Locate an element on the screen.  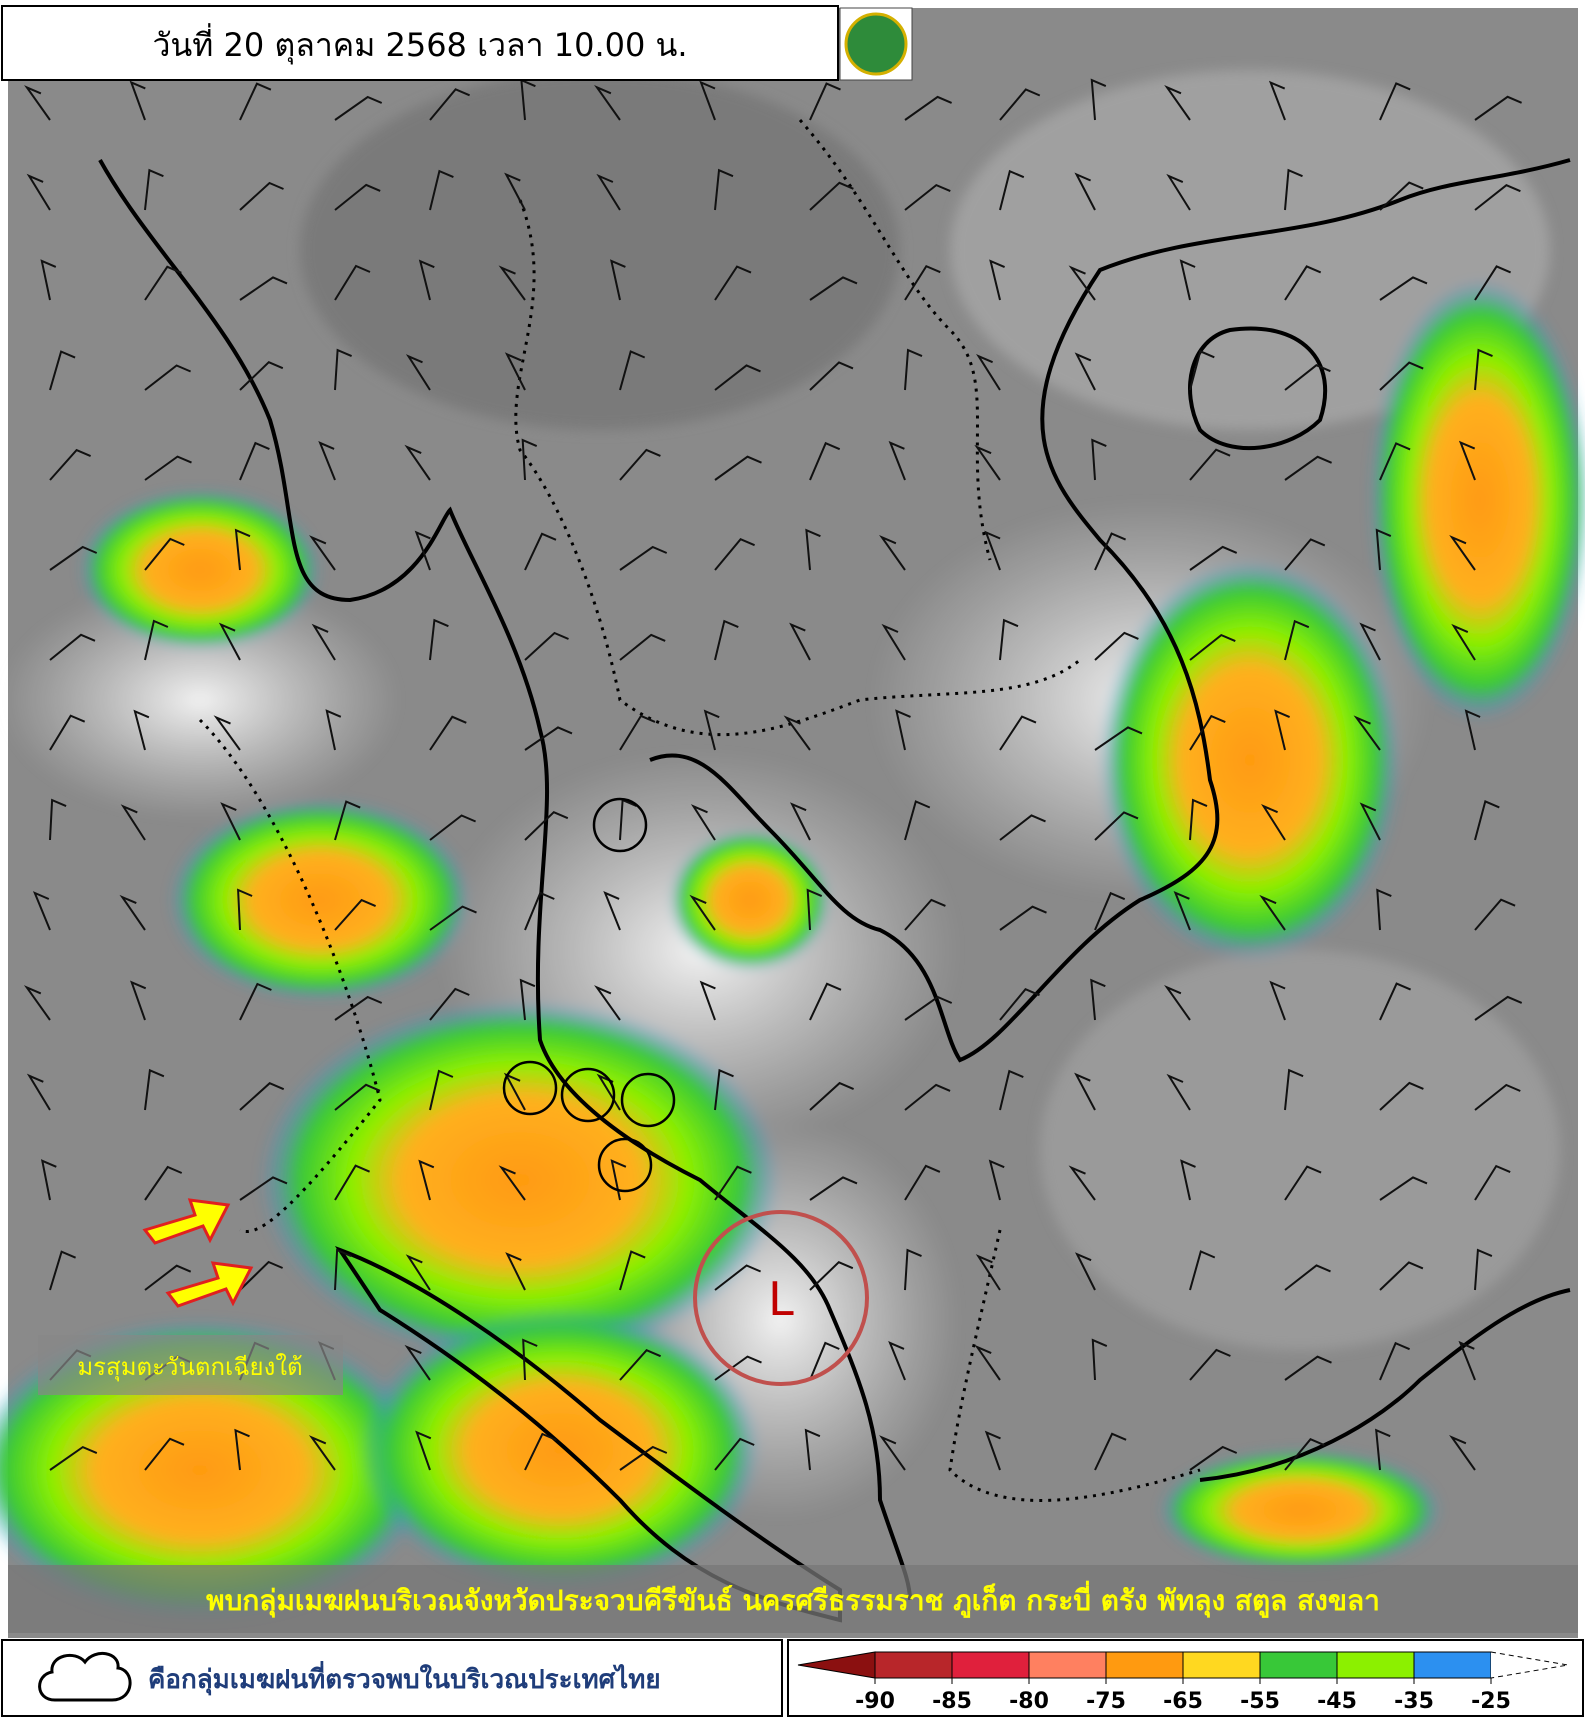
tick-label: -85 is located at coordinates (952, 1701).